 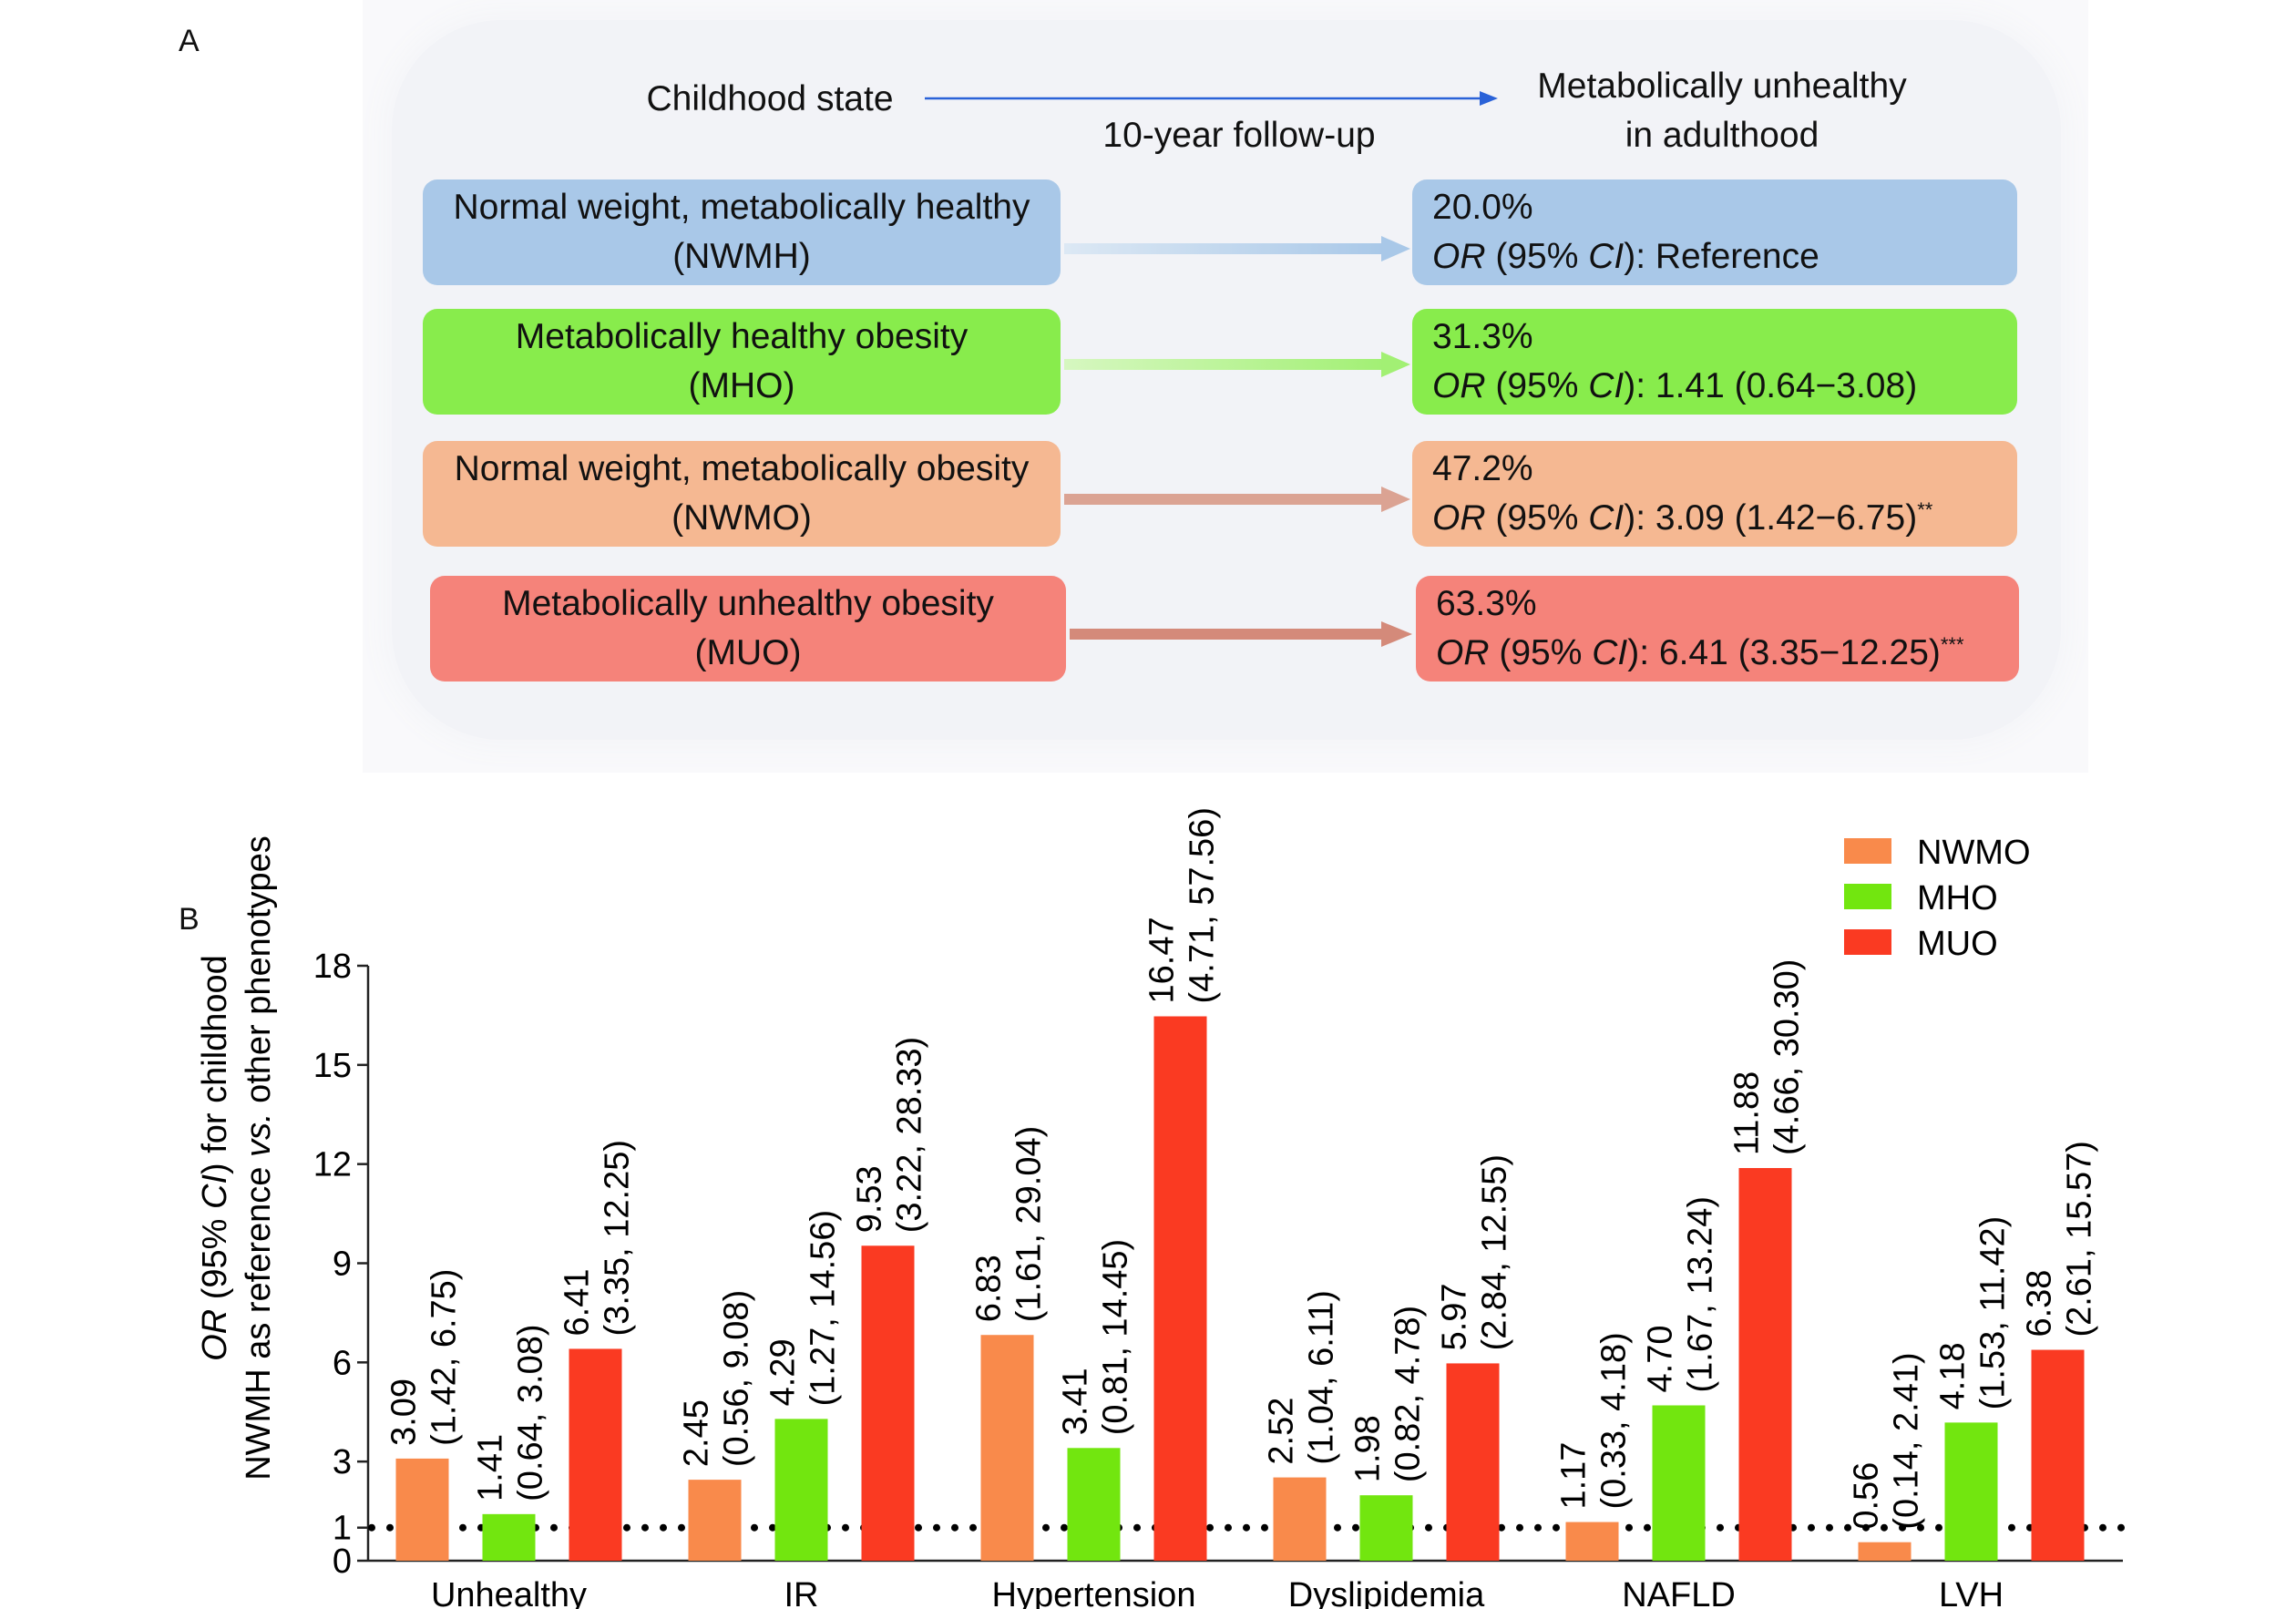 What do you see at coordinates (342, 1561) in the screenshot?
I see `y-tick-label: 0` at bounding box center [342, 1561].